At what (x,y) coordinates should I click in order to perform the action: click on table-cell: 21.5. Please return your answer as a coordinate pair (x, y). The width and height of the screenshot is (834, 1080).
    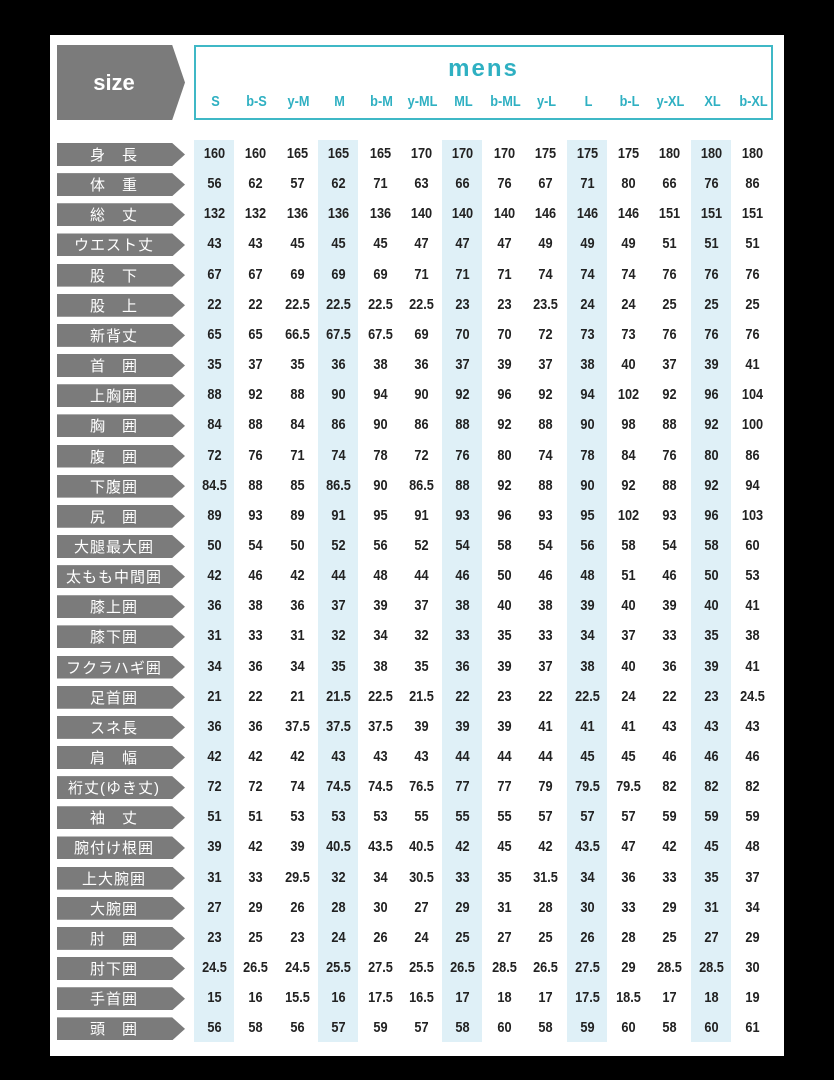
    Looking at the image, I should click on (421, 696).